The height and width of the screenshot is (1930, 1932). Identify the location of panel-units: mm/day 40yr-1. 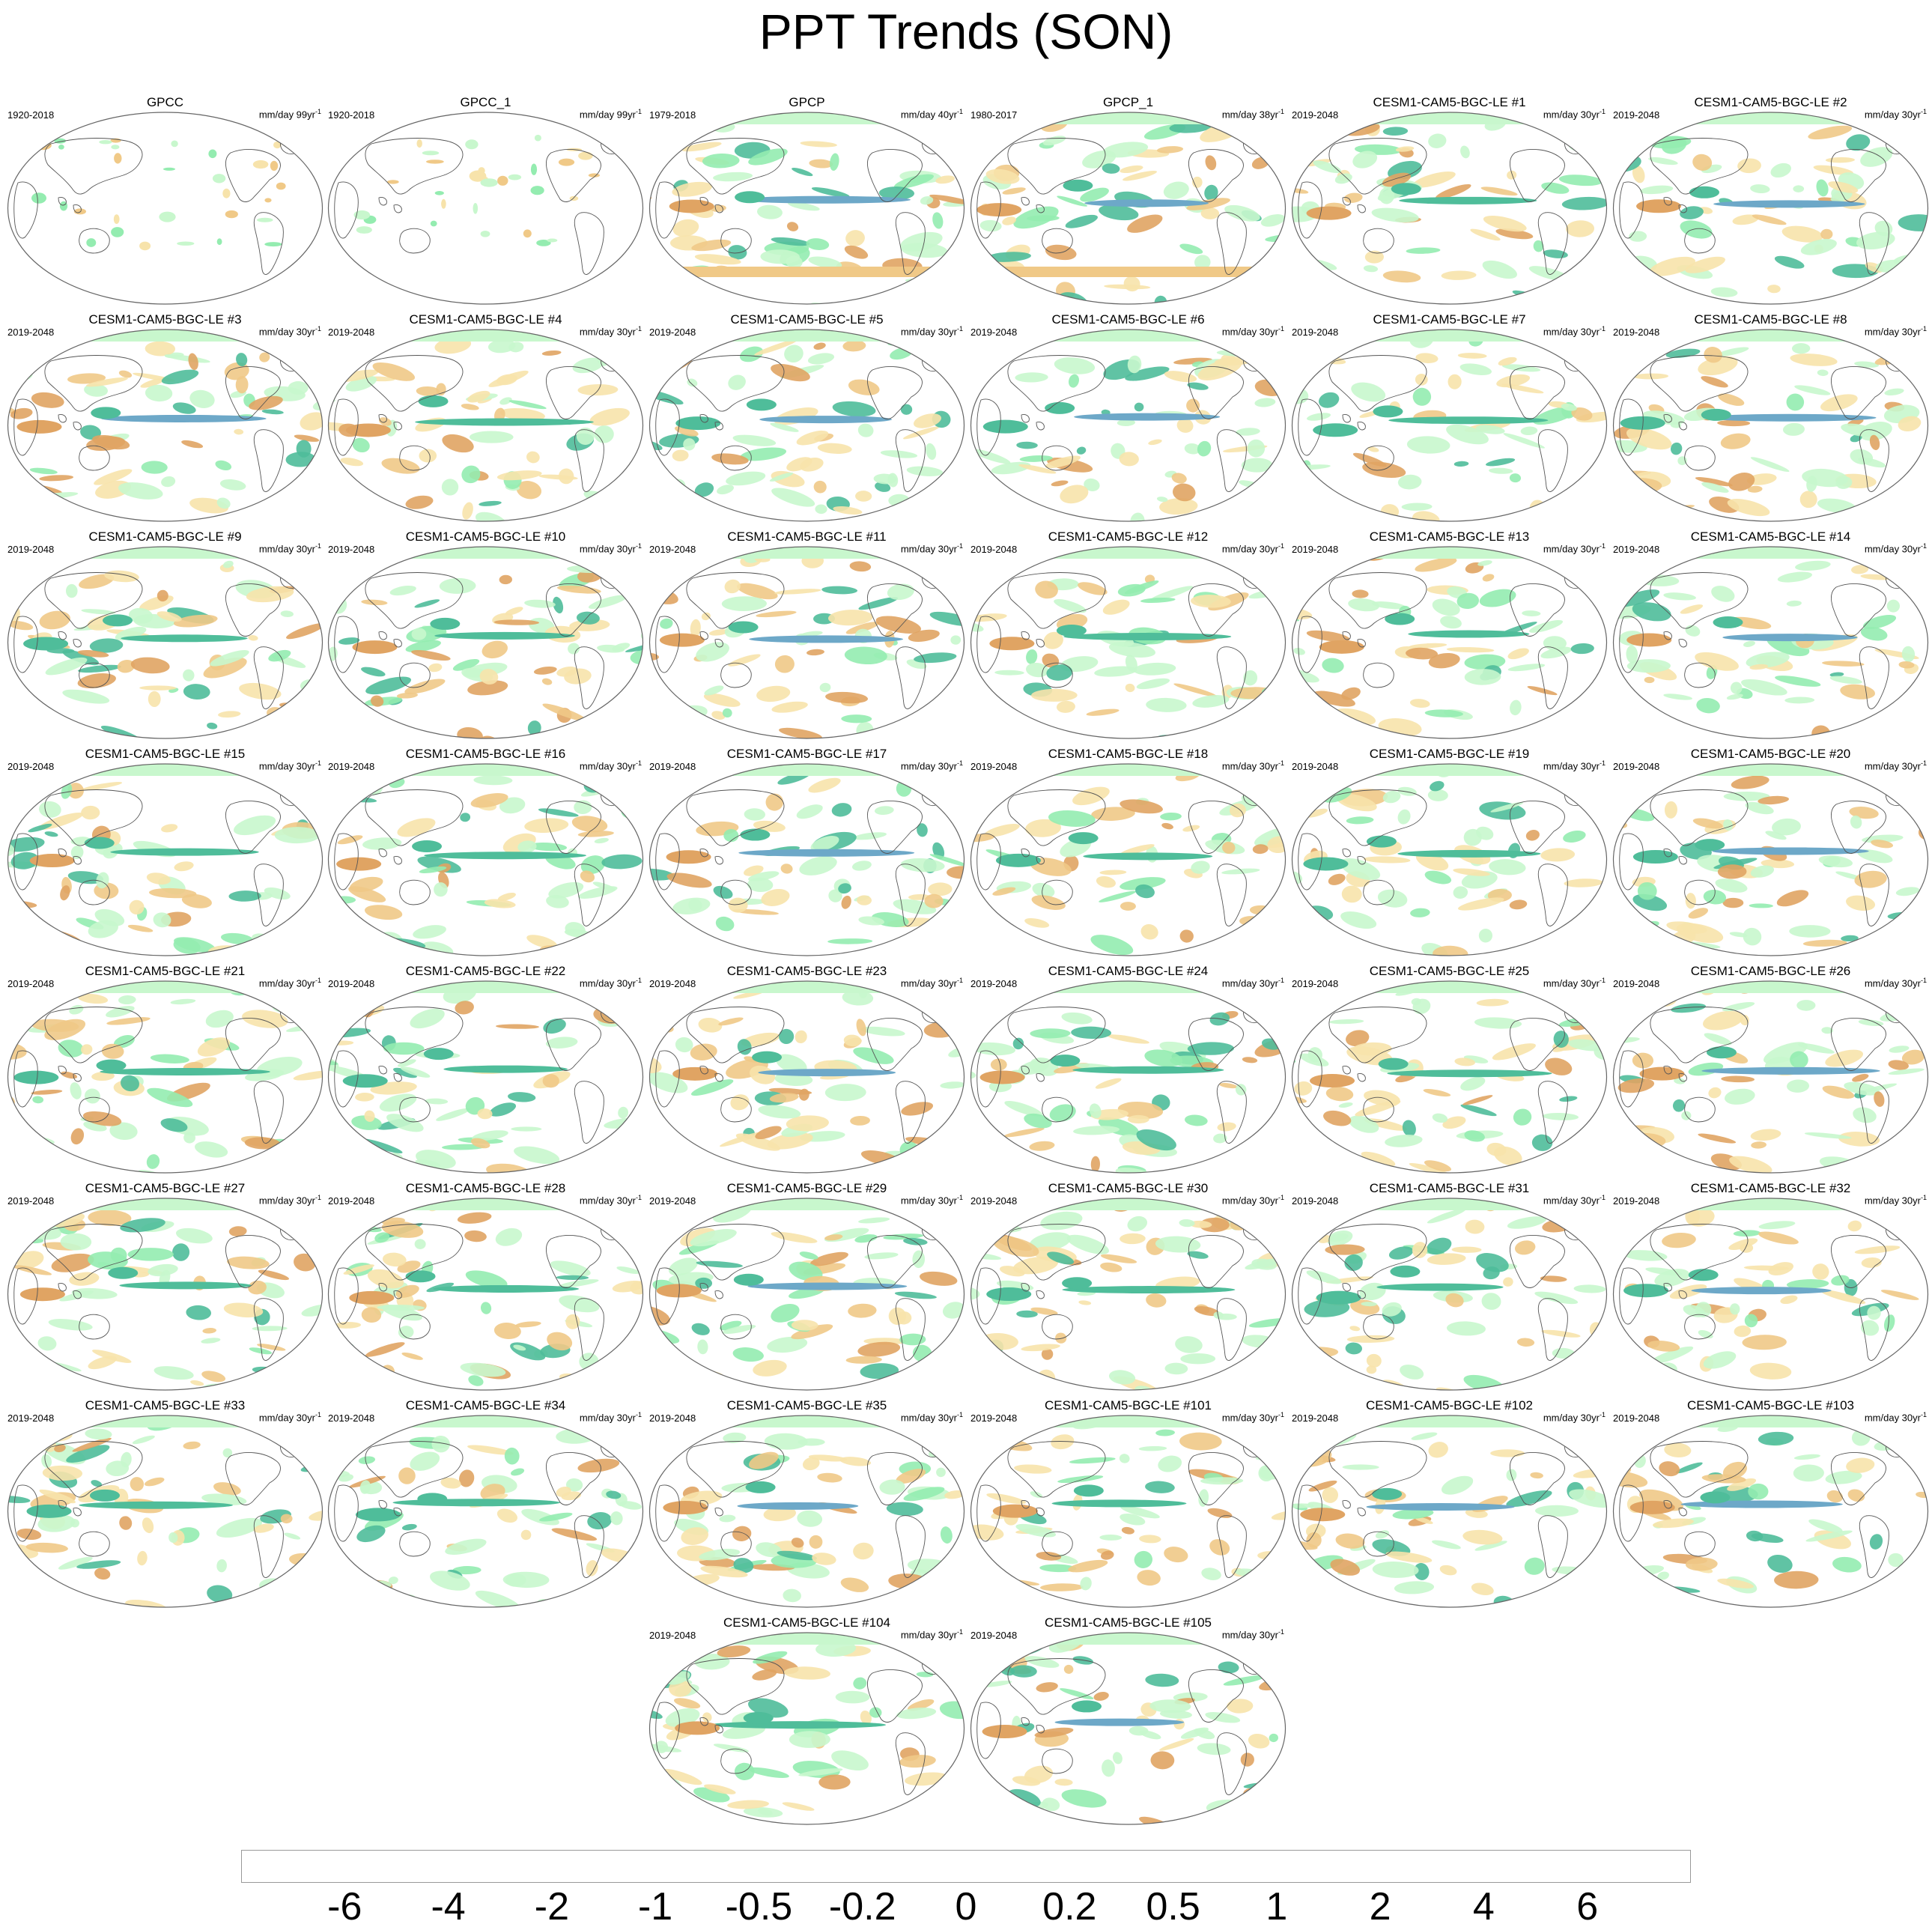
(932, 113).